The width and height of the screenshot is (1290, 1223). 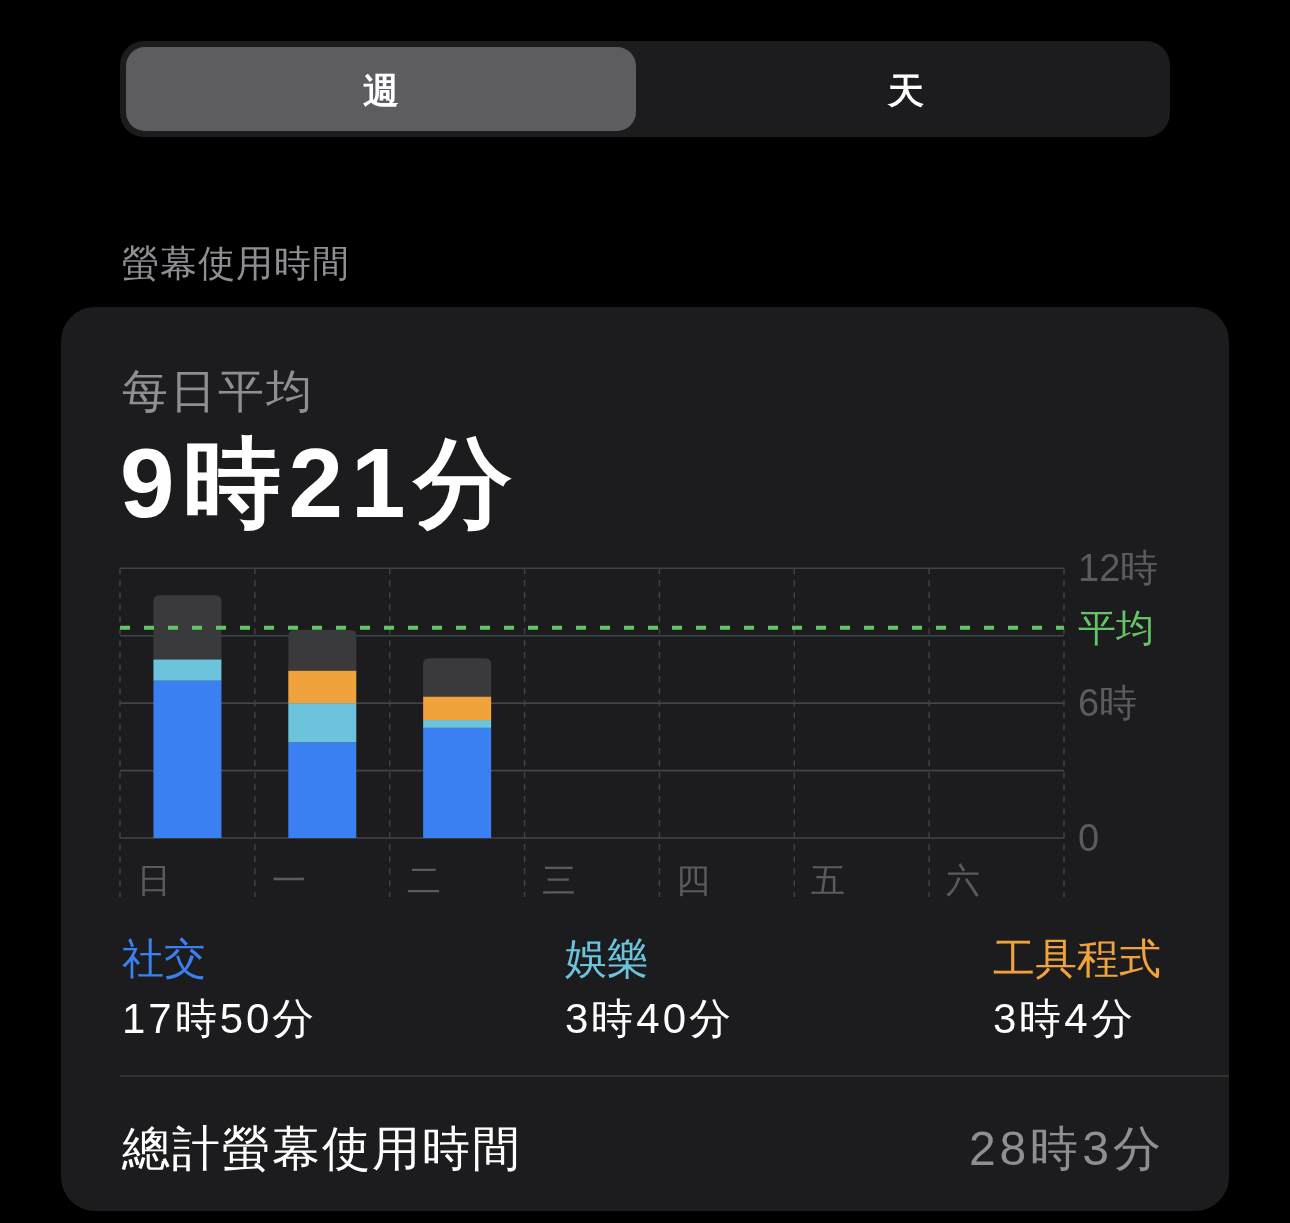 I want to click on text: 3時40分, so click(x=650, y=1018).